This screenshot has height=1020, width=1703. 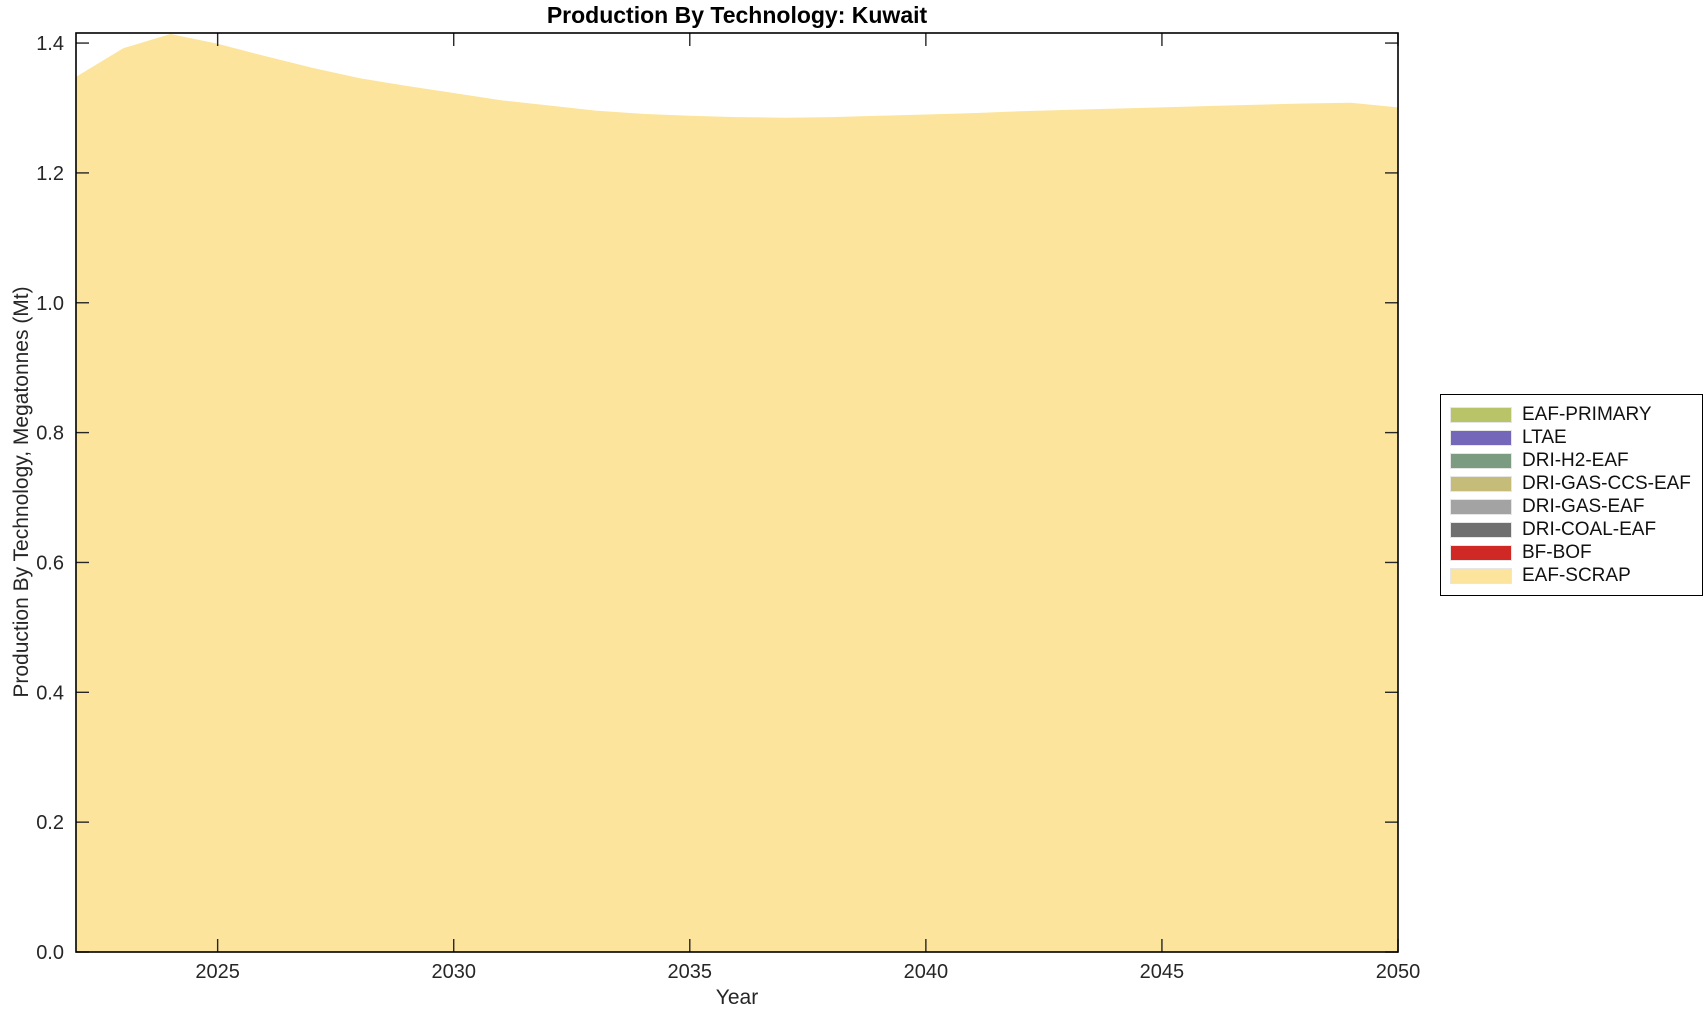 I want to click on x-tick-label: 2035, so click(x=690, y=972).